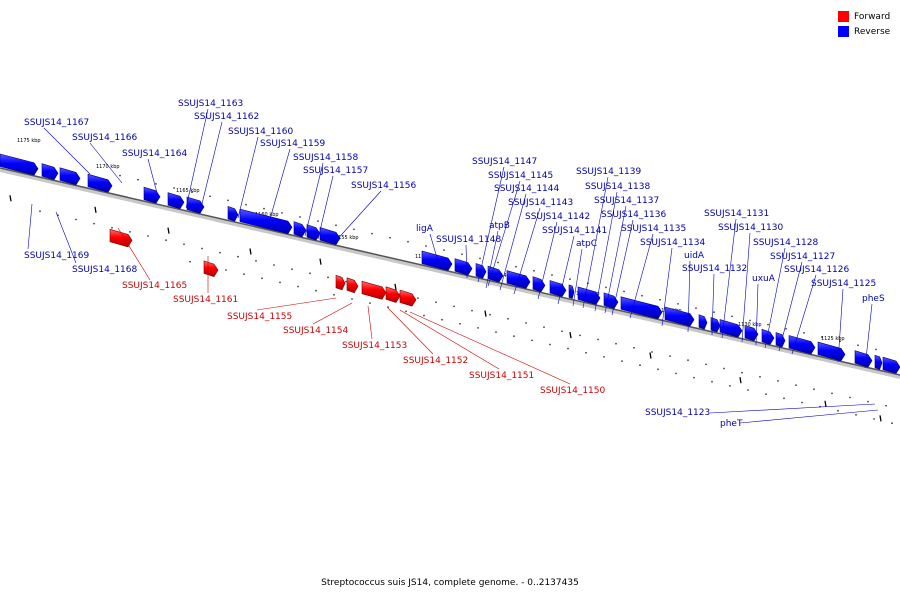  I want to click on gene-label: ligA, so click(425, 229).